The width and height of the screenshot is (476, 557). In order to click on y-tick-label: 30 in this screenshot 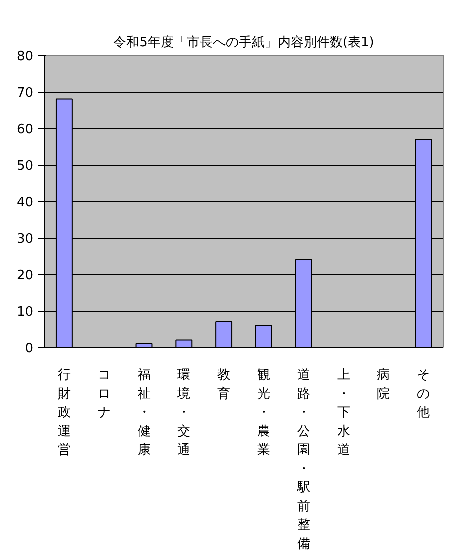, I will do `click(25, 239)`.